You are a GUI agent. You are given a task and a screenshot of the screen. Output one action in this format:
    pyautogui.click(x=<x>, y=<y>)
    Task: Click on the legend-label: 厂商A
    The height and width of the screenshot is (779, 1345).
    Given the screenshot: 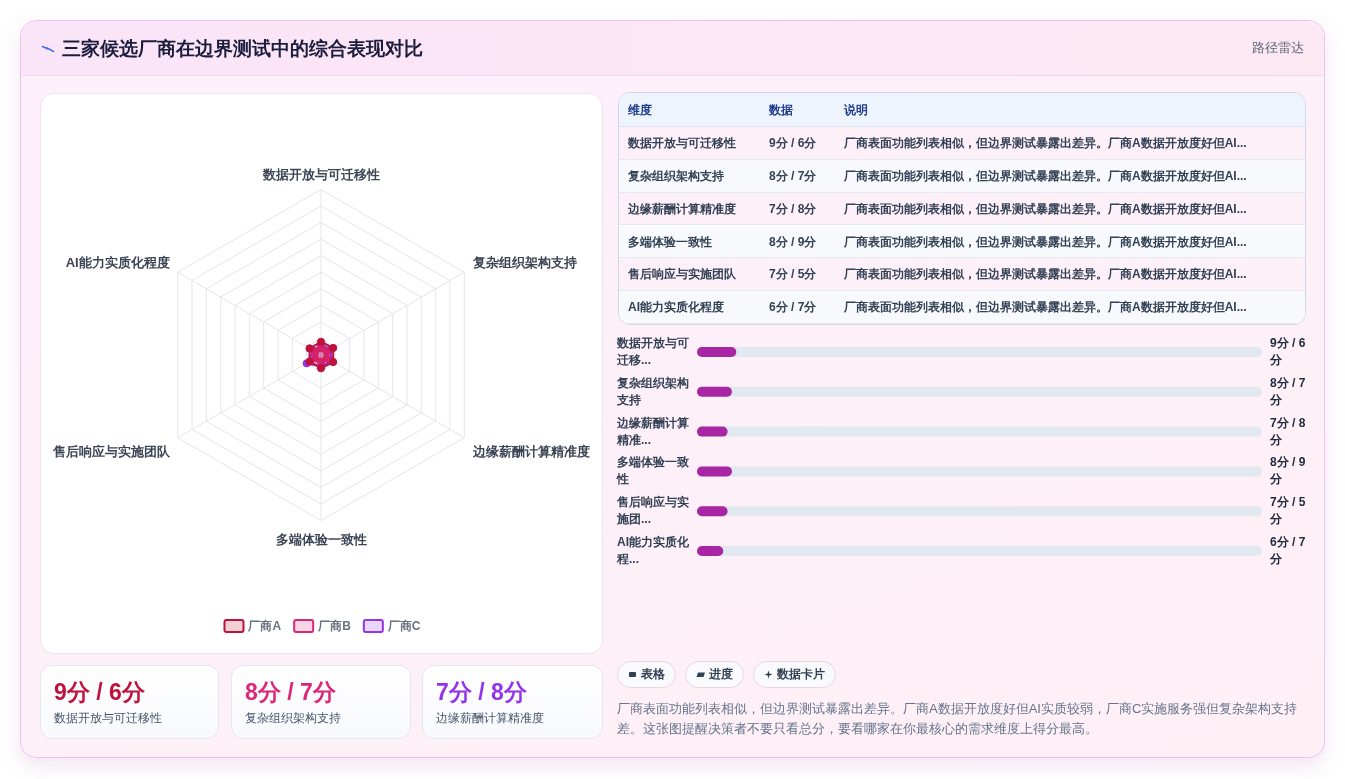 What is the action you would take?
    pyautogui.click(x=264, y=626)
    